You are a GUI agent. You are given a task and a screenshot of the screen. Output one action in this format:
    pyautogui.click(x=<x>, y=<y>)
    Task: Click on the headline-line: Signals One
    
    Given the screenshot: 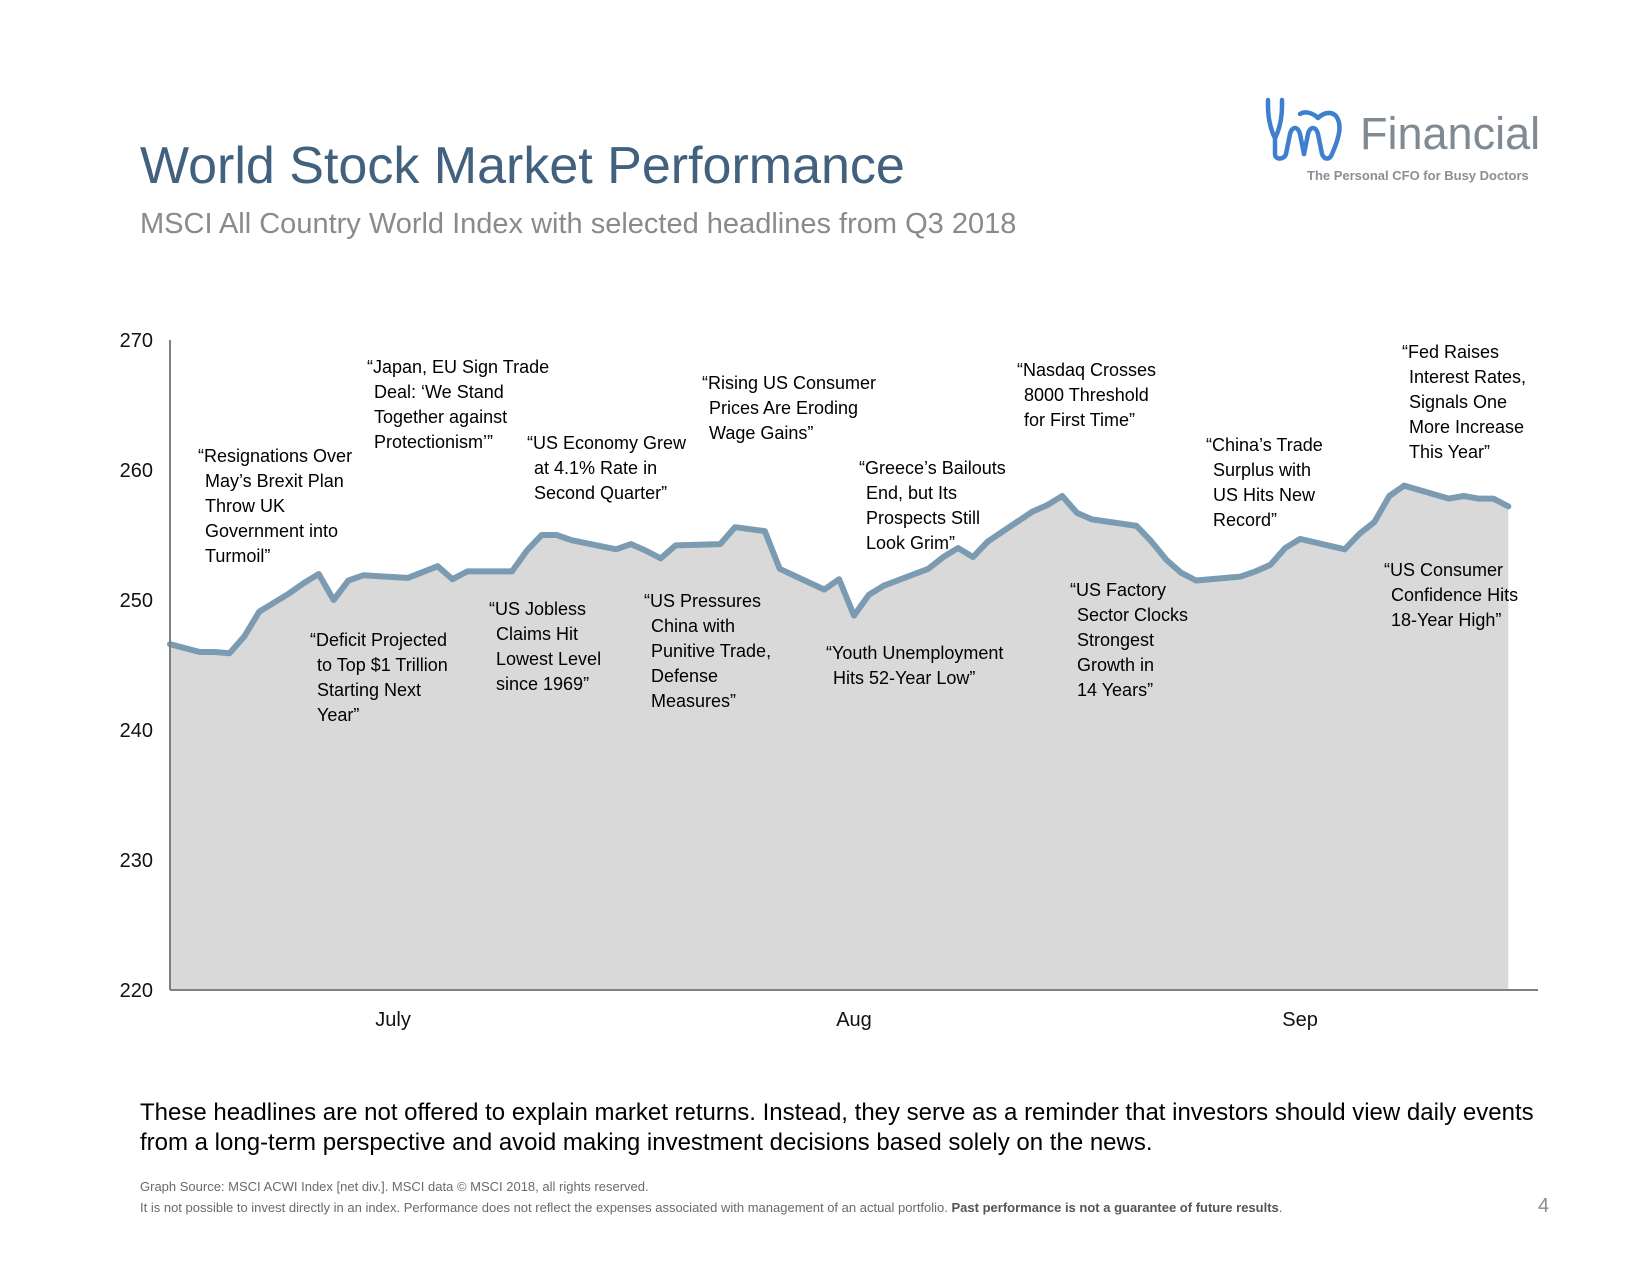 What is the action you would take?
    pyautogui.click(x=1458, y=402)
    